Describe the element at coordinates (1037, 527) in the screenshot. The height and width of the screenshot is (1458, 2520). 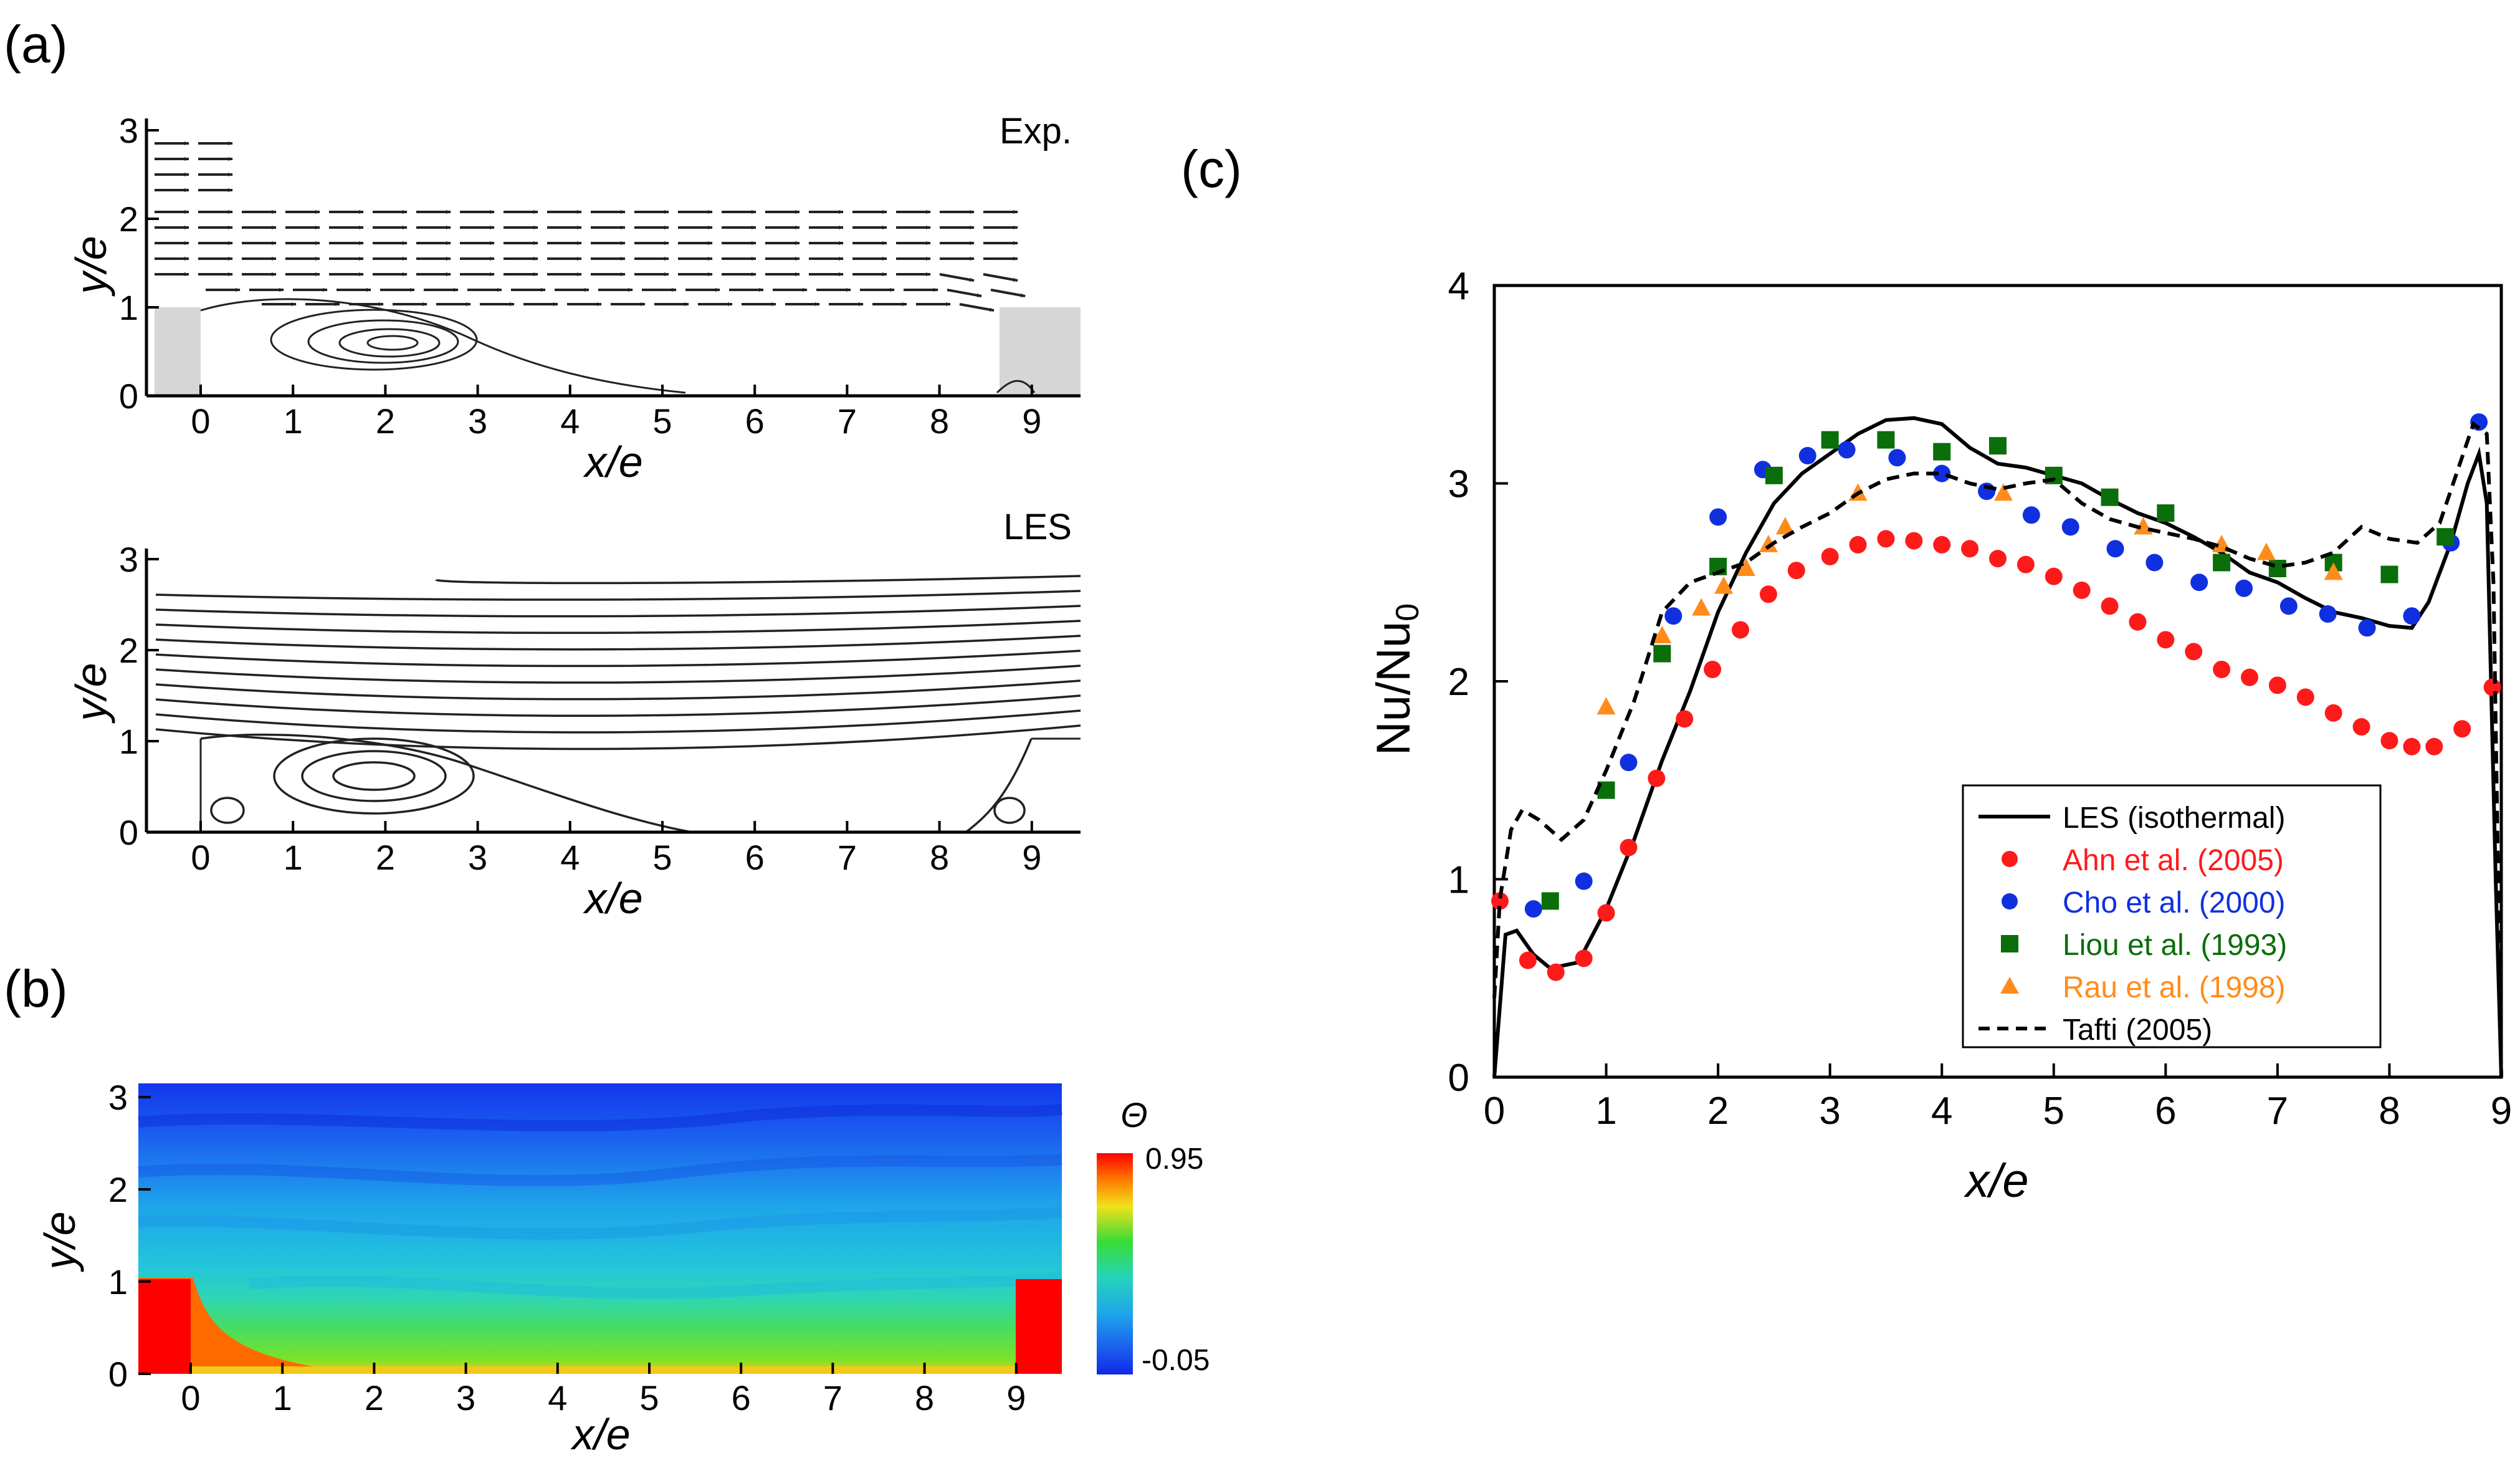
I see `les-label: LES` at that location.